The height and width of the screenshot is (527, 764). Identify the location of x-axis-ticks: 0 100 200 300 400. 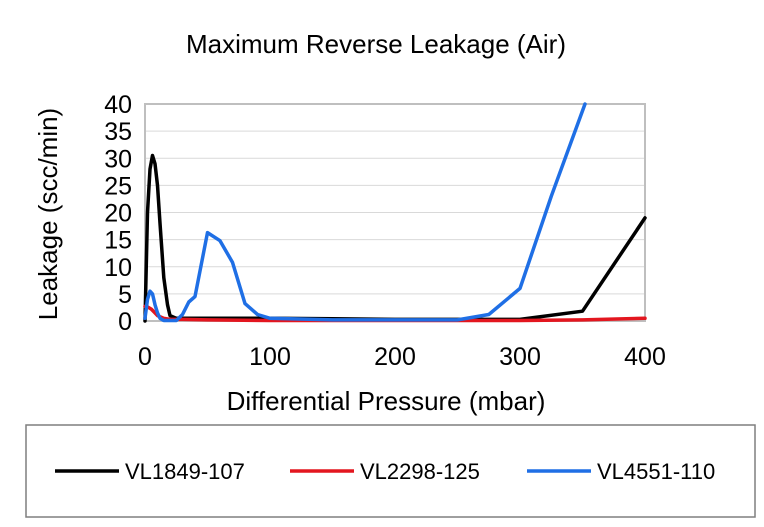
(402, 357).